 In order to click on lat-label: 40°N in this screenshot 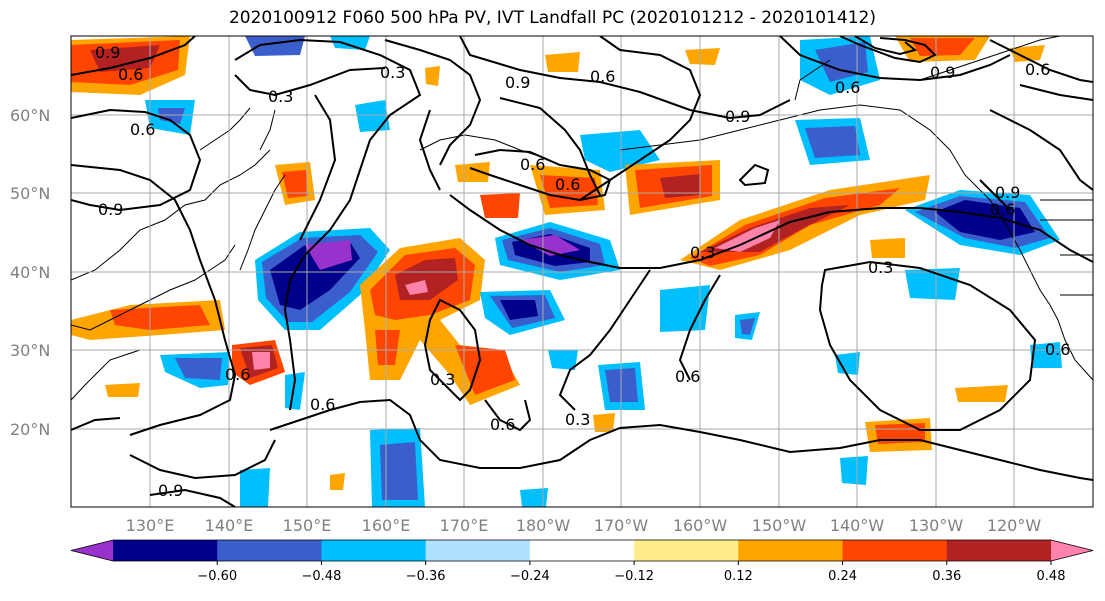, I will do `click(30, 272)`.